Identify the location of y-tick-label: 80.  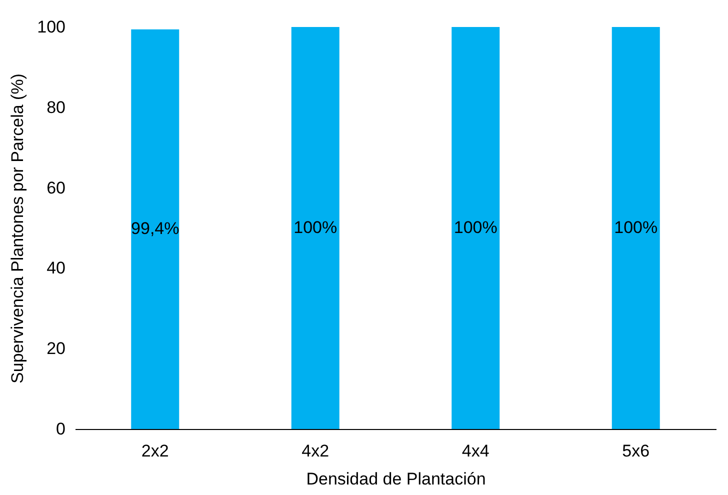
(56, 107).